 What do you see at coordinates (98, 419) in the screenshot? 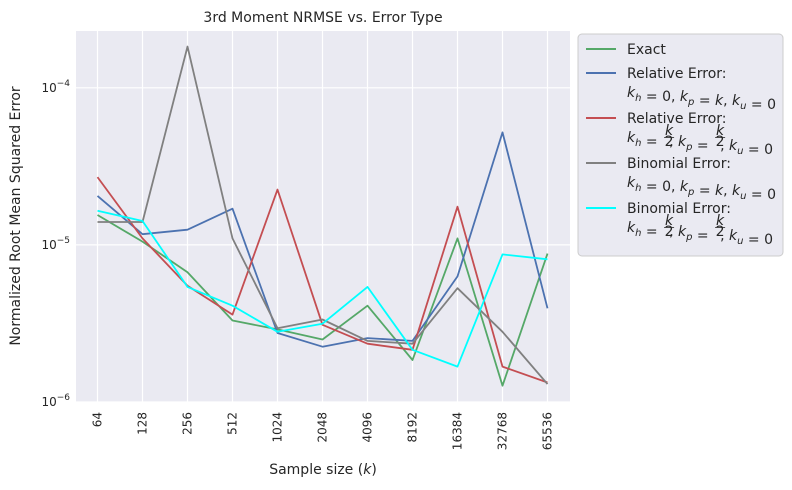
I see `x-tick-label: 64` at bounding box center [98, 419].